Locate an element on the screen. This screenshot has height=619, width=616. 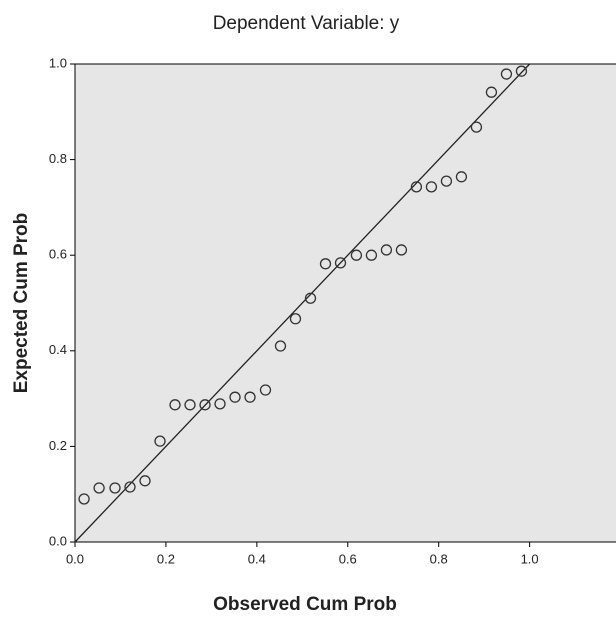
y-tick-label: 0.4 is located at coordinates (58, 349).